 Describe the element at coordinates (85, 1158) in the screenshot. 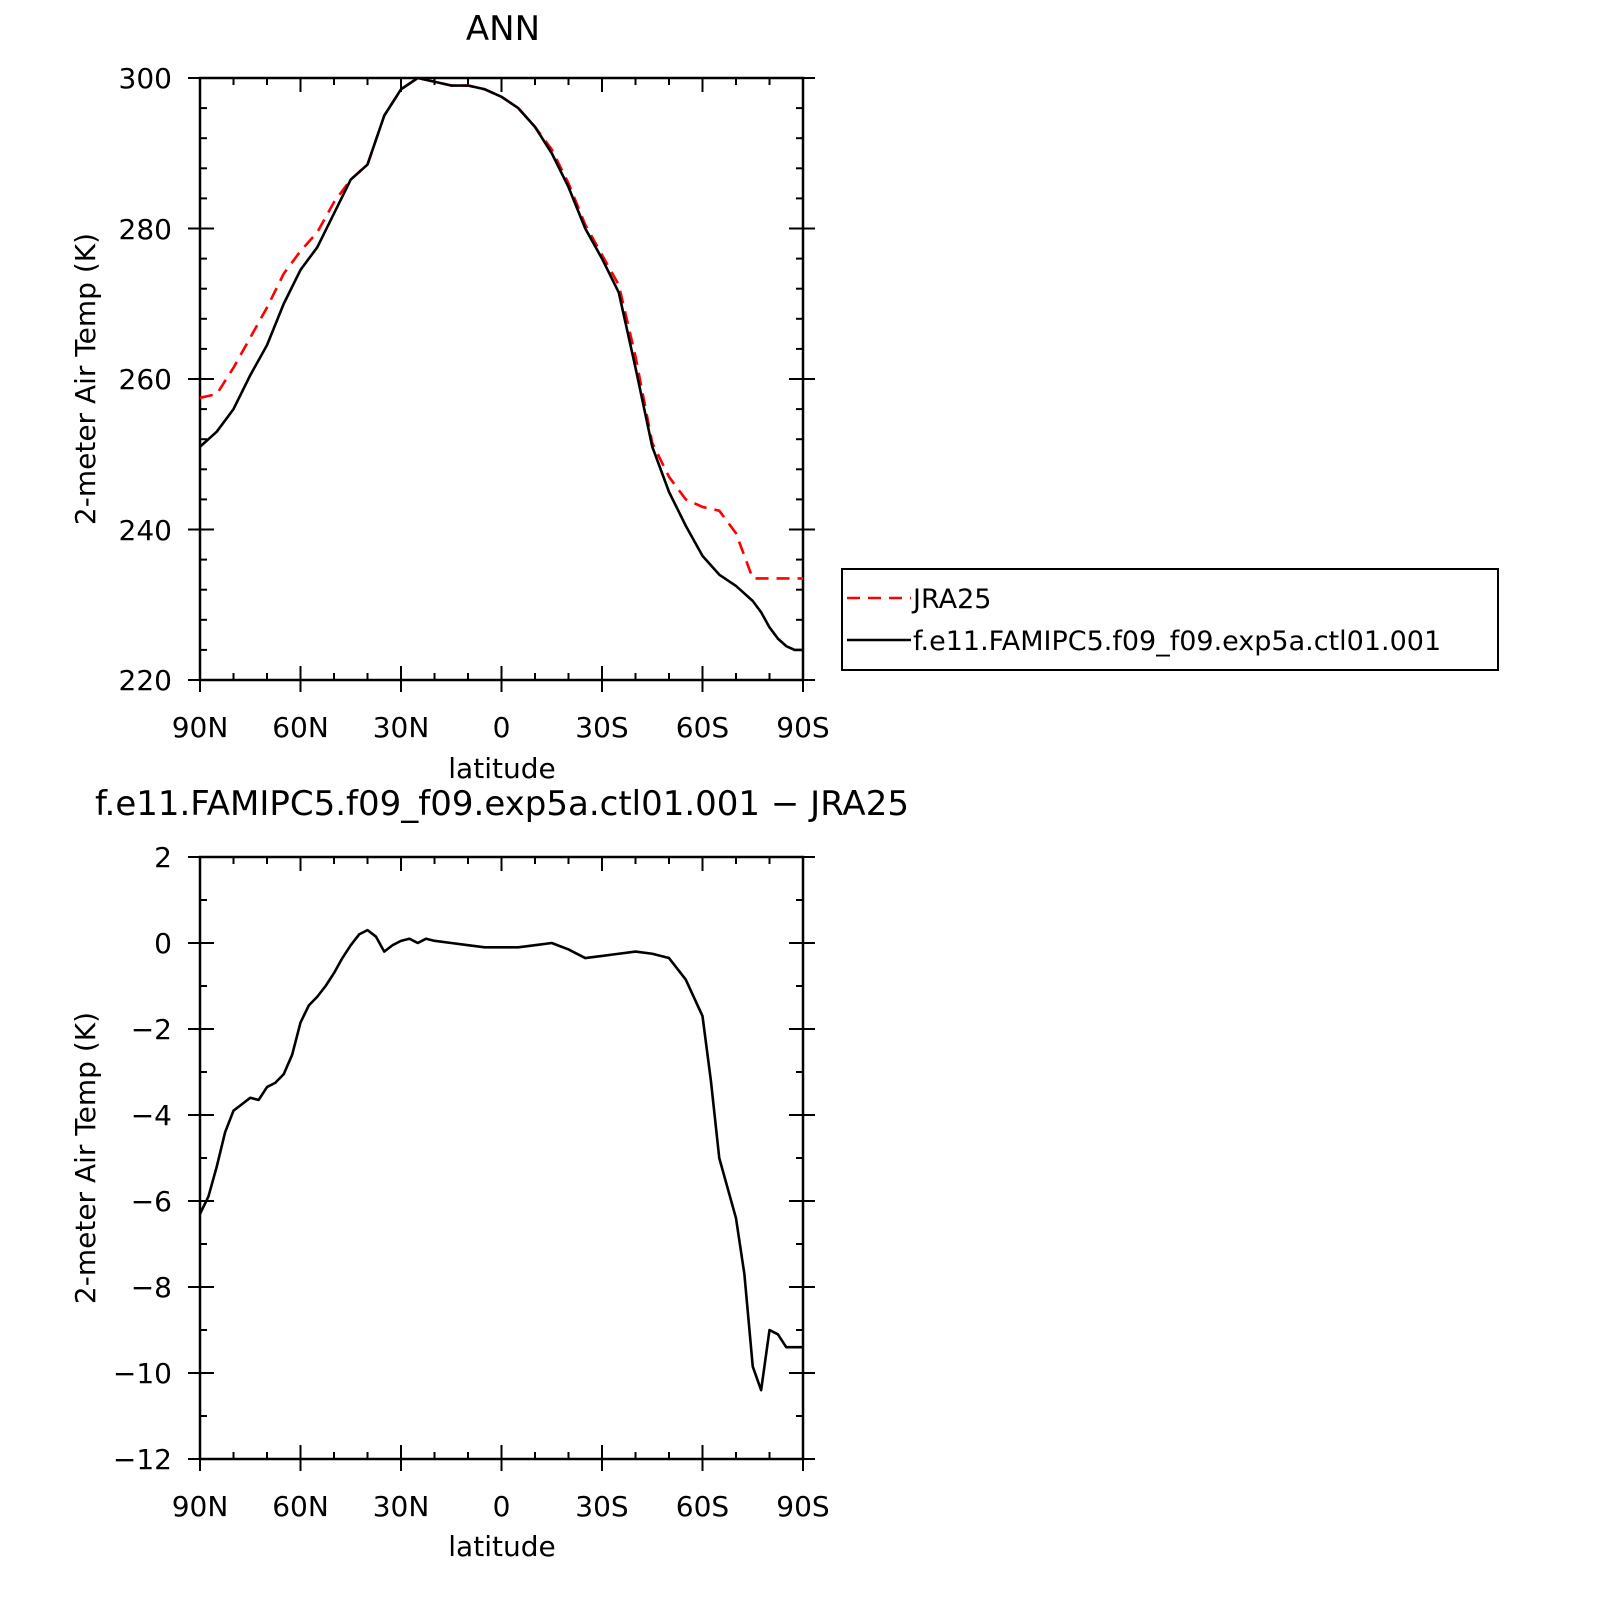

I see `bottom-y-axis-label: 2-meter Air Temp (K)` at that location.